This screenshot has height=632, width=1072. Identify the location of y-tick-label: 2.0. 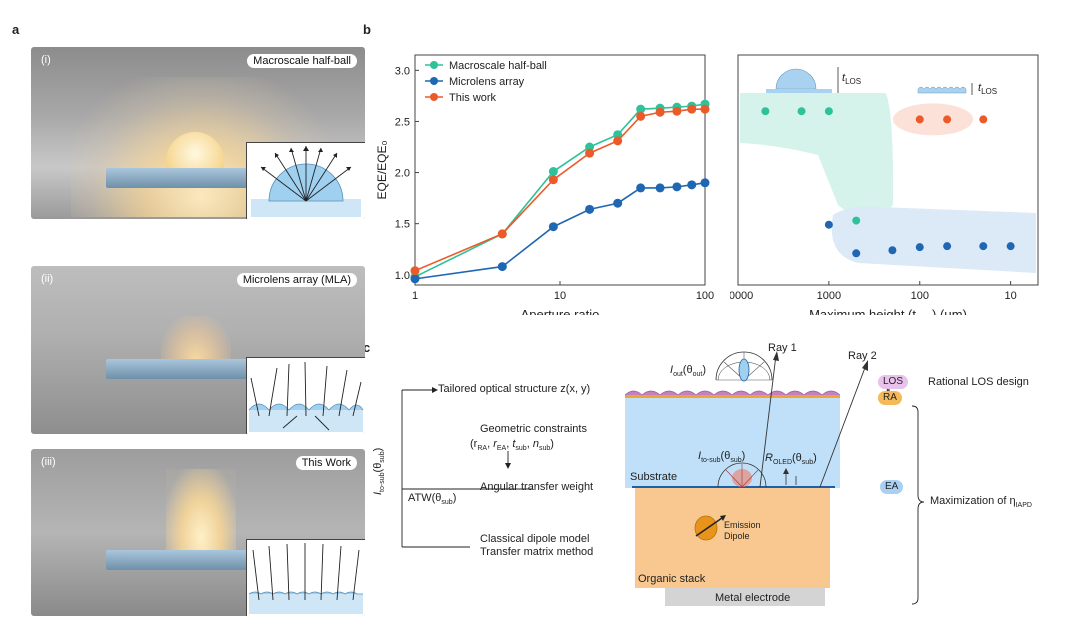
(402, 174).